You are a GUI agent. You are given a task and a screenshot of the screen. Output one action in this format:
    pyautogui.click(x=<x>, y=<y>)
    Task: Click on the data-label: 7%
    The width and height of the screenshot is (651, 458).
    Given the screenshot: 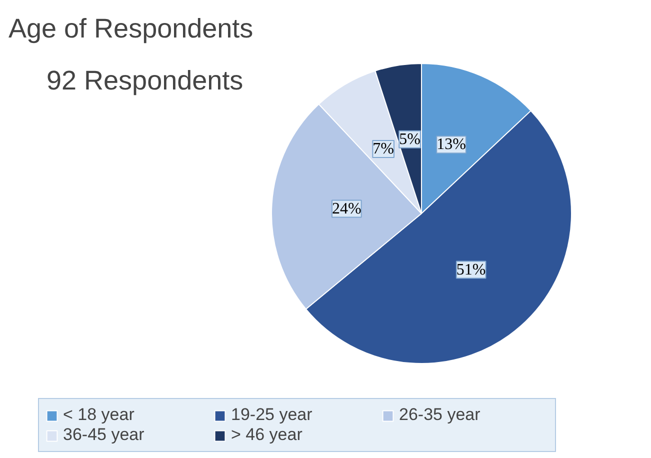 What is the action you would take?
    pyautogui.click(x=383, y=149)
    